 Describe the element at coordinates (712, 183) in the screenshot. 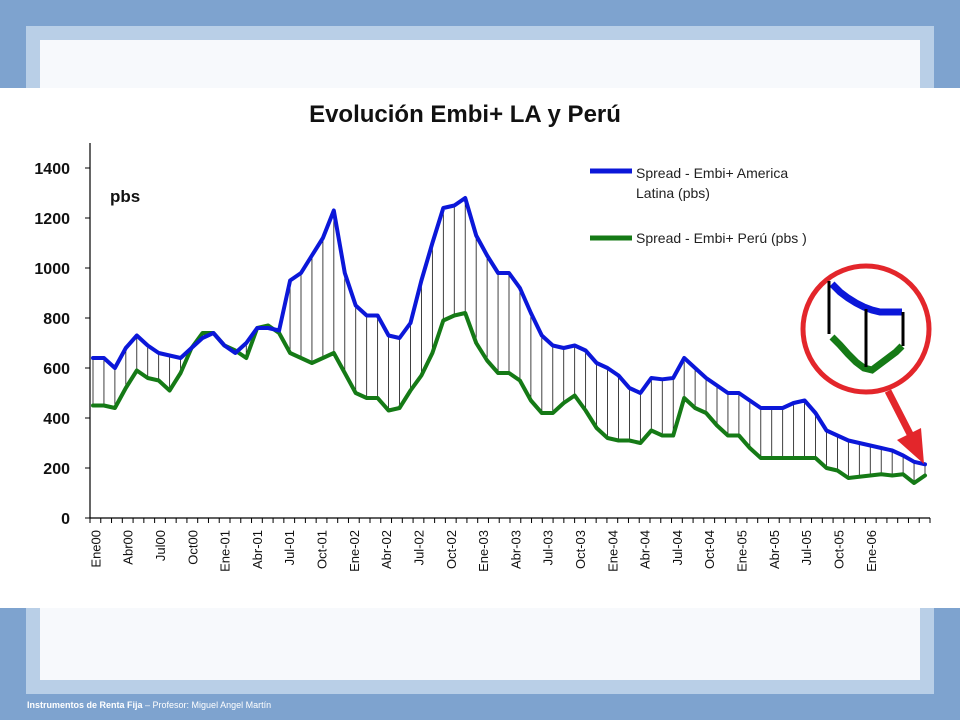

I see `legend-label-la: Spread - Embi+ America Latina (pbs)` at that location.